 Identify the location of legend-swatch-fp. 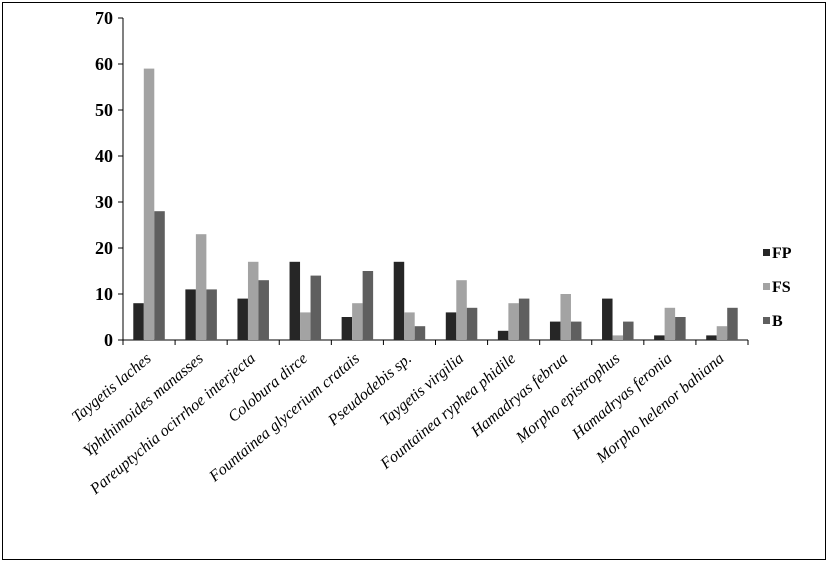
(766, 252).